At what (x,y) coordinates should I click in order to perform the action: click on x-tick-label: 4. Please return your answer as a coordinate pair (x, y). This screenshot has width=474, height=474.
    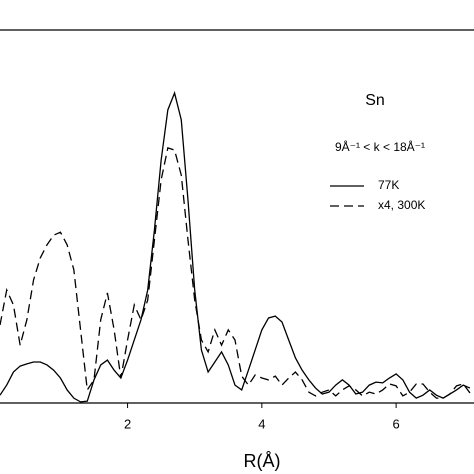
    Looking at the image, I should click on (261, 423).